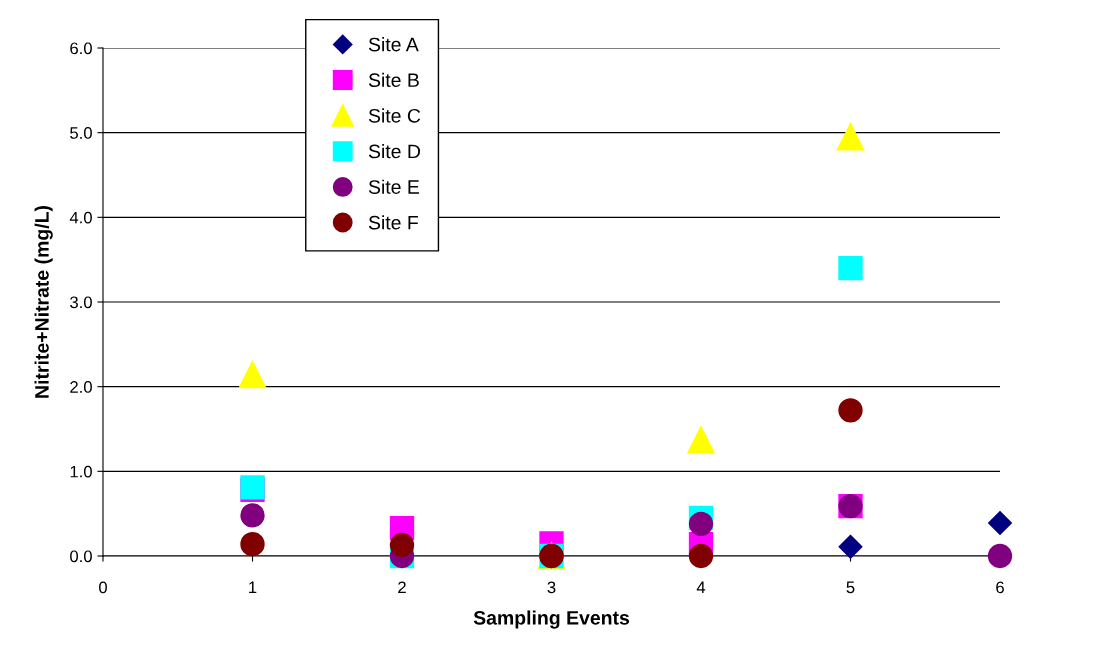 The image size is (1104, 650). Describe the element at coordinates (103, 587) in the screenshot. I see `x-tick-label: 0` at that location.